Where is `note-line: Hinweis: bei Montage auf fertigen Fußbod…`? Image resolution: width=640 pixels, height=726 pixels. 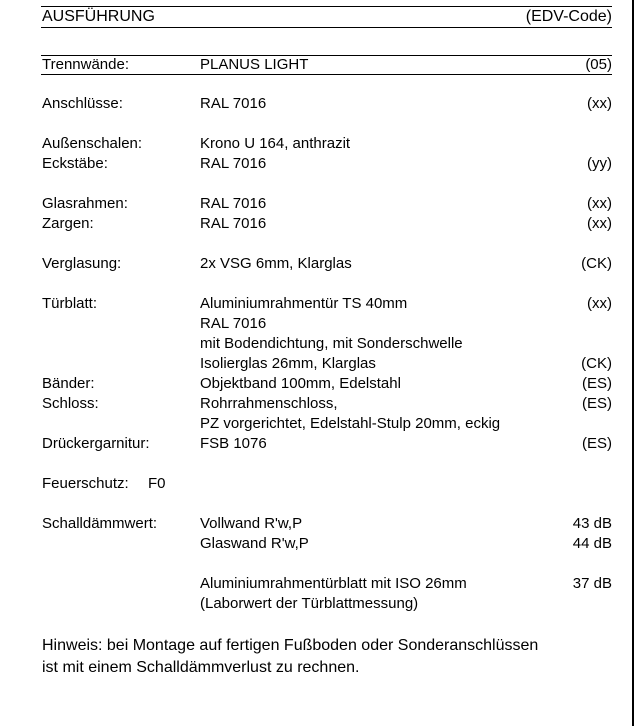
note-line: Hinweis: bei Montage auf fertigen Fußbod… is located at coordinates (290, 645).